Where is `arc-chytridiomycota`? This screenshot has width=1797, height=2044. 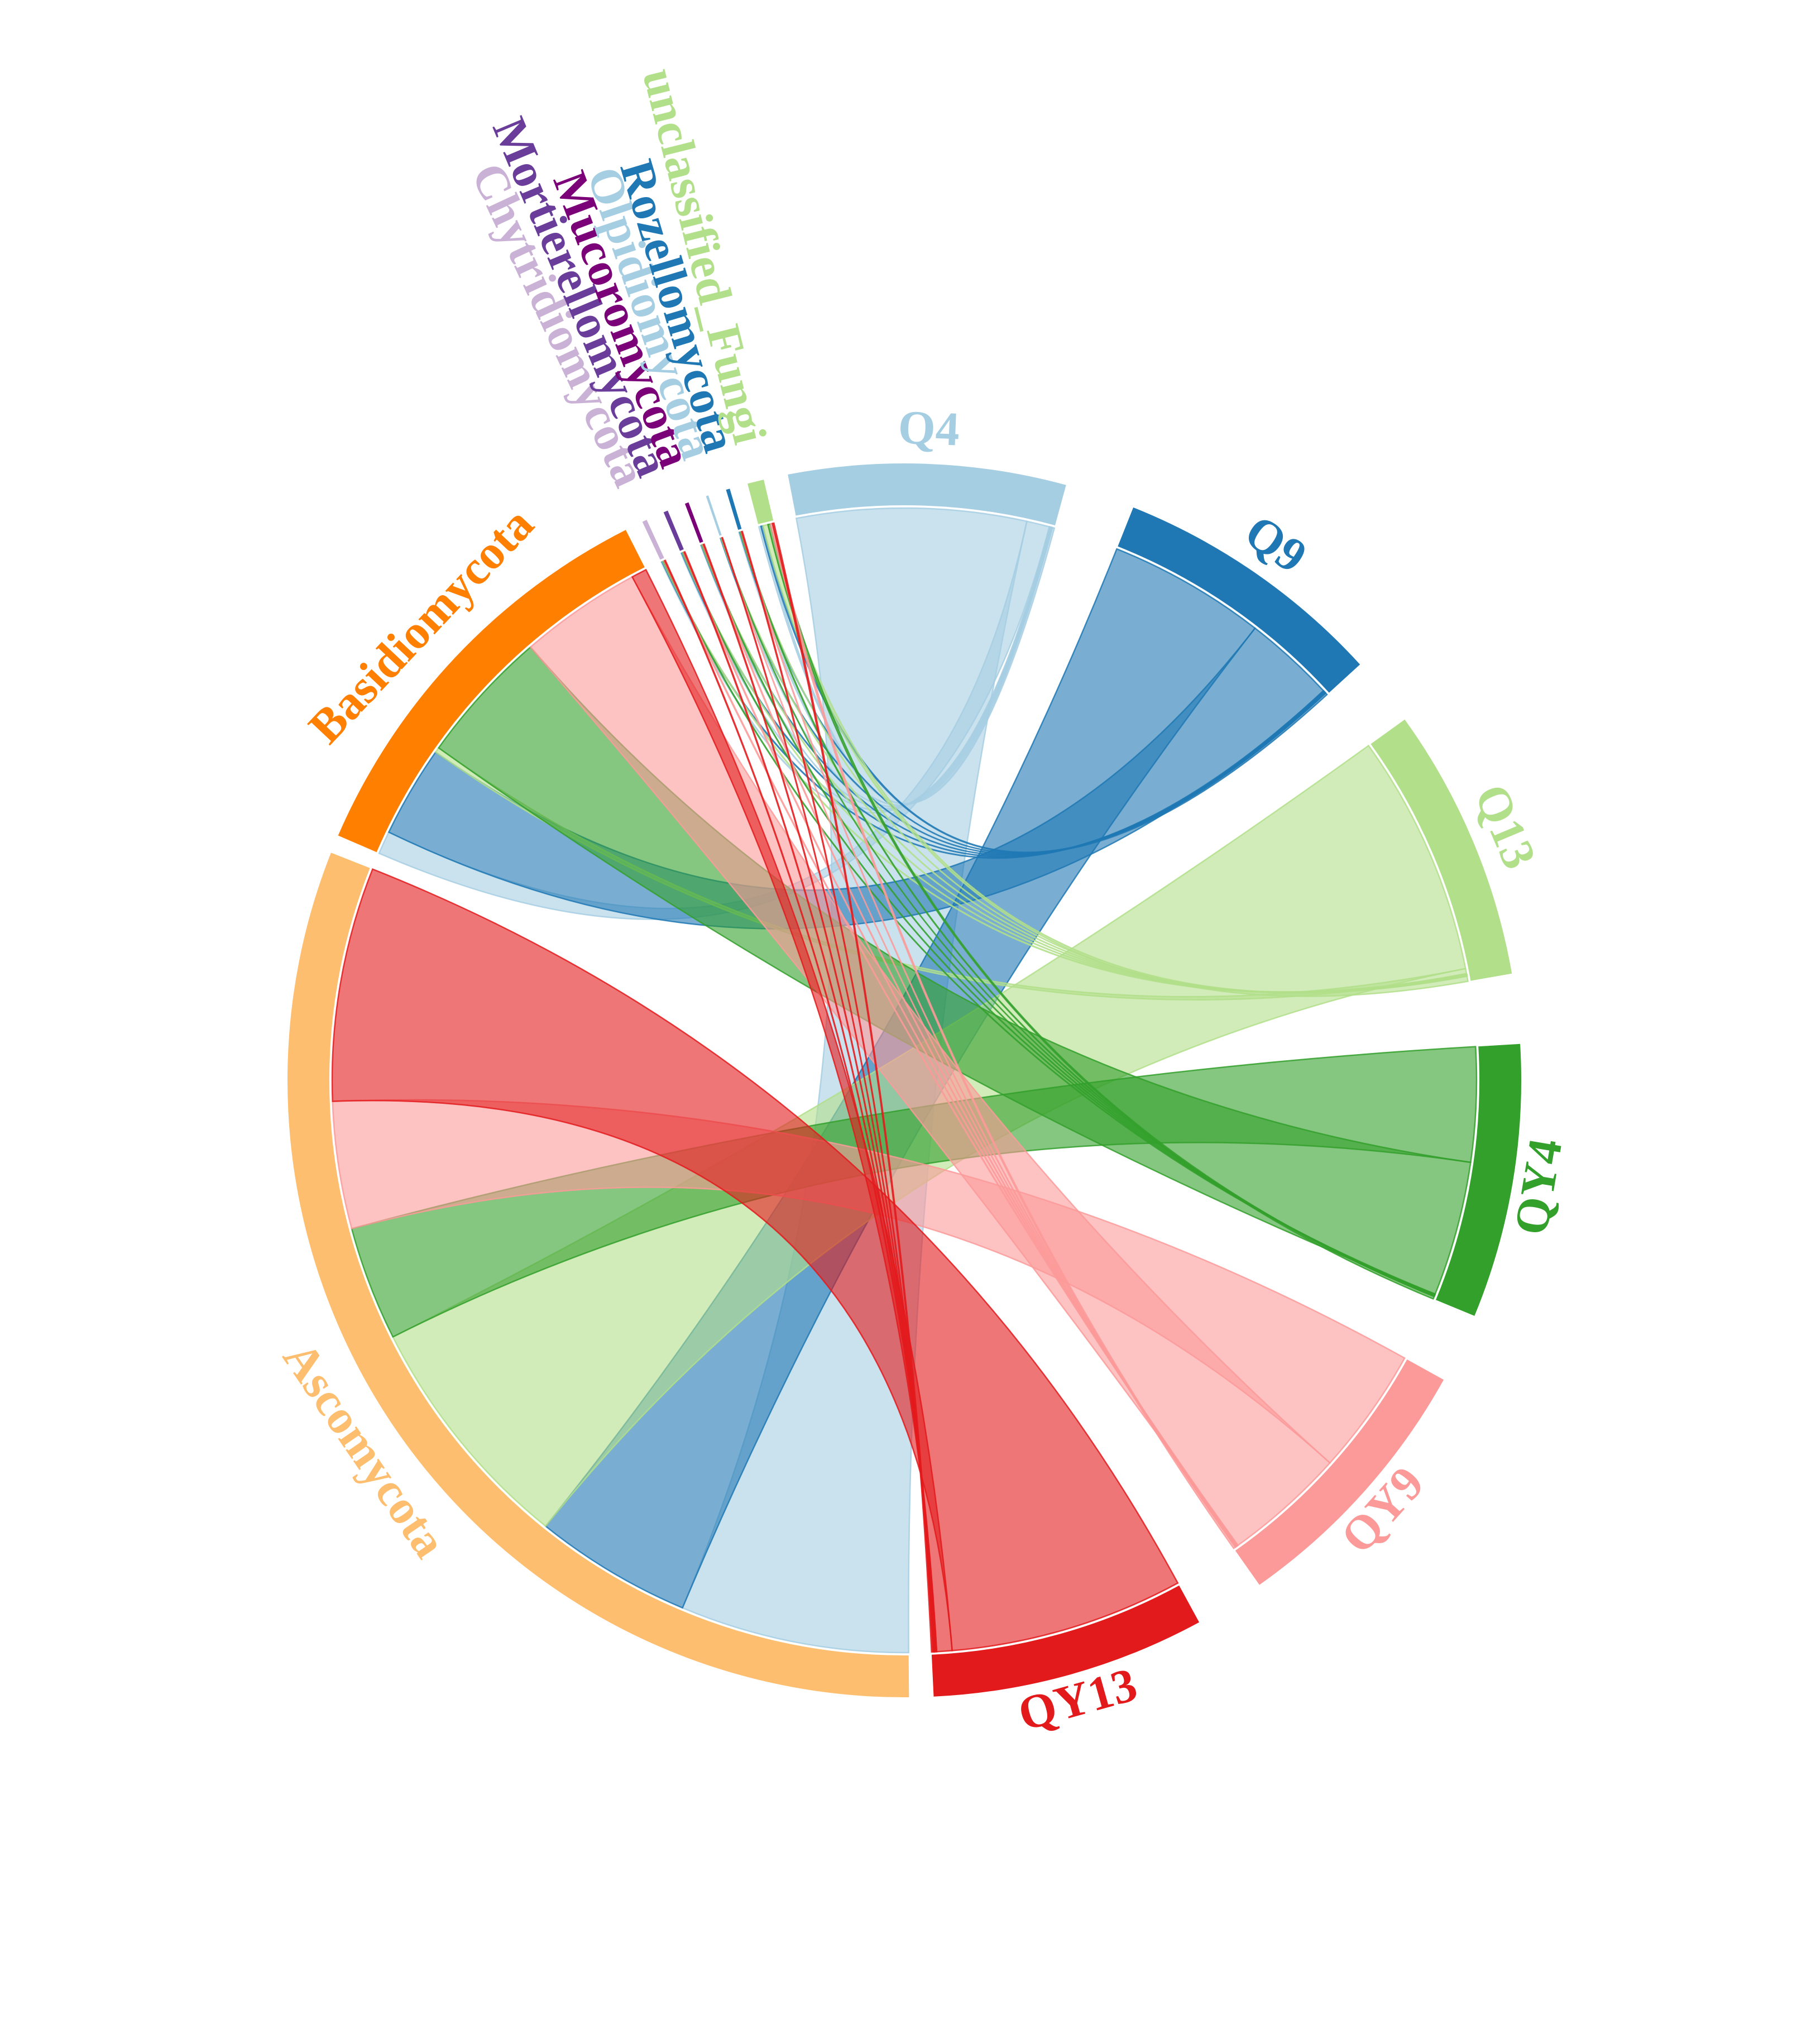
arc-chytridiomycota is located at coordinates (653, 540).